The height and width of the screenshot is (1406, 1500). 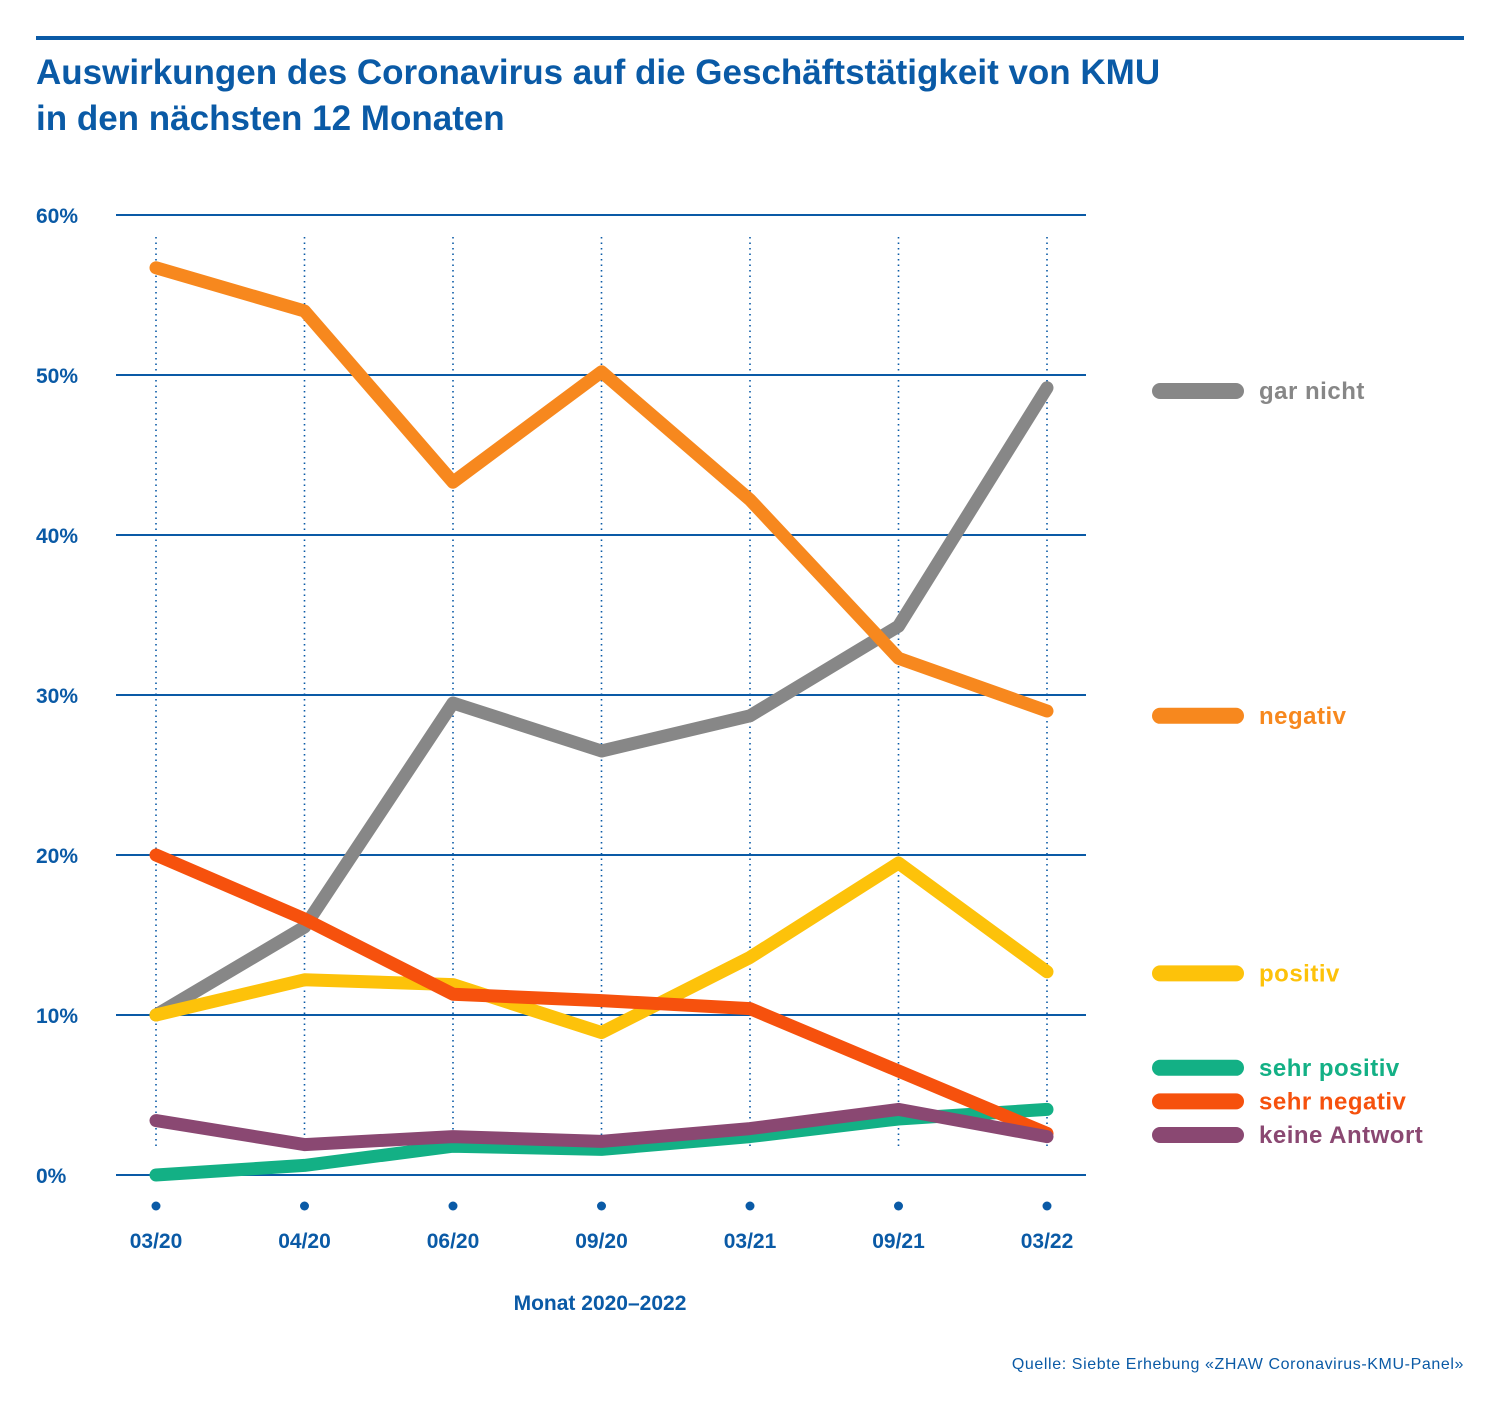 What do you see at coordinates (57, 216) in the screenshot?
I see `y-tick-label: 60%` at bounding box center [57, 216].